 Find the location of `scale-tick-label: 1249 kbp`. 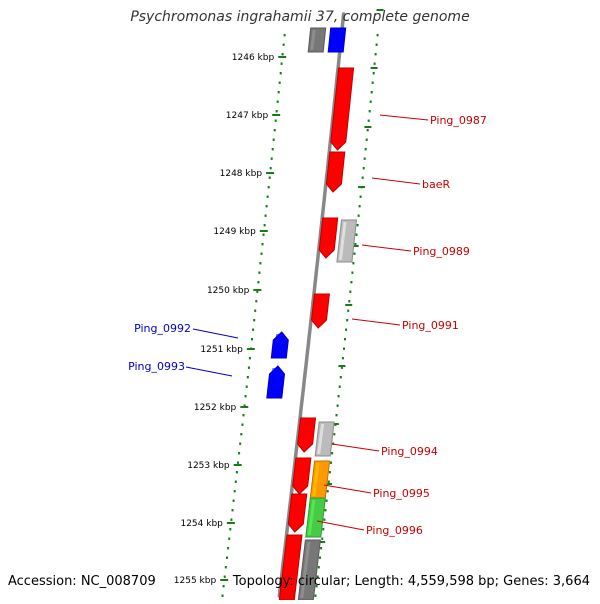

scale-tick-label: 1249 kbp is located at coordinates (234, 232).